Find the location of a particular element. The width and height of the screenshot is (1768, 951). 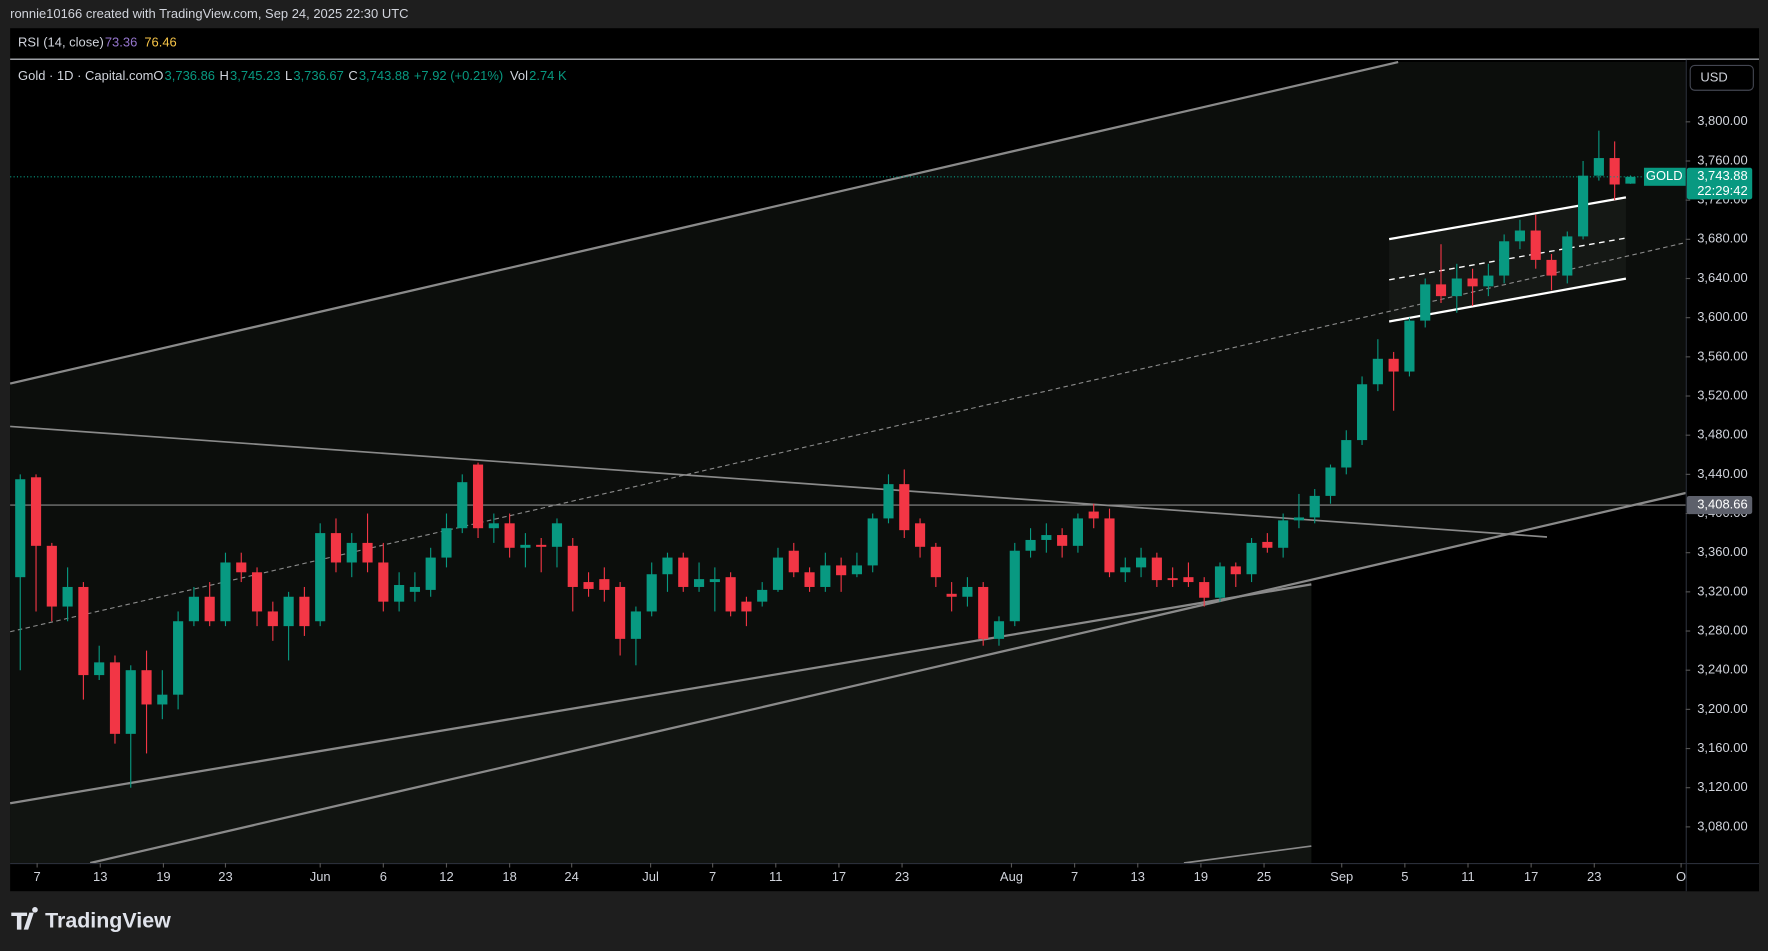

y-tick-label: 3,240.00 is located at coordinates (1722, 669).